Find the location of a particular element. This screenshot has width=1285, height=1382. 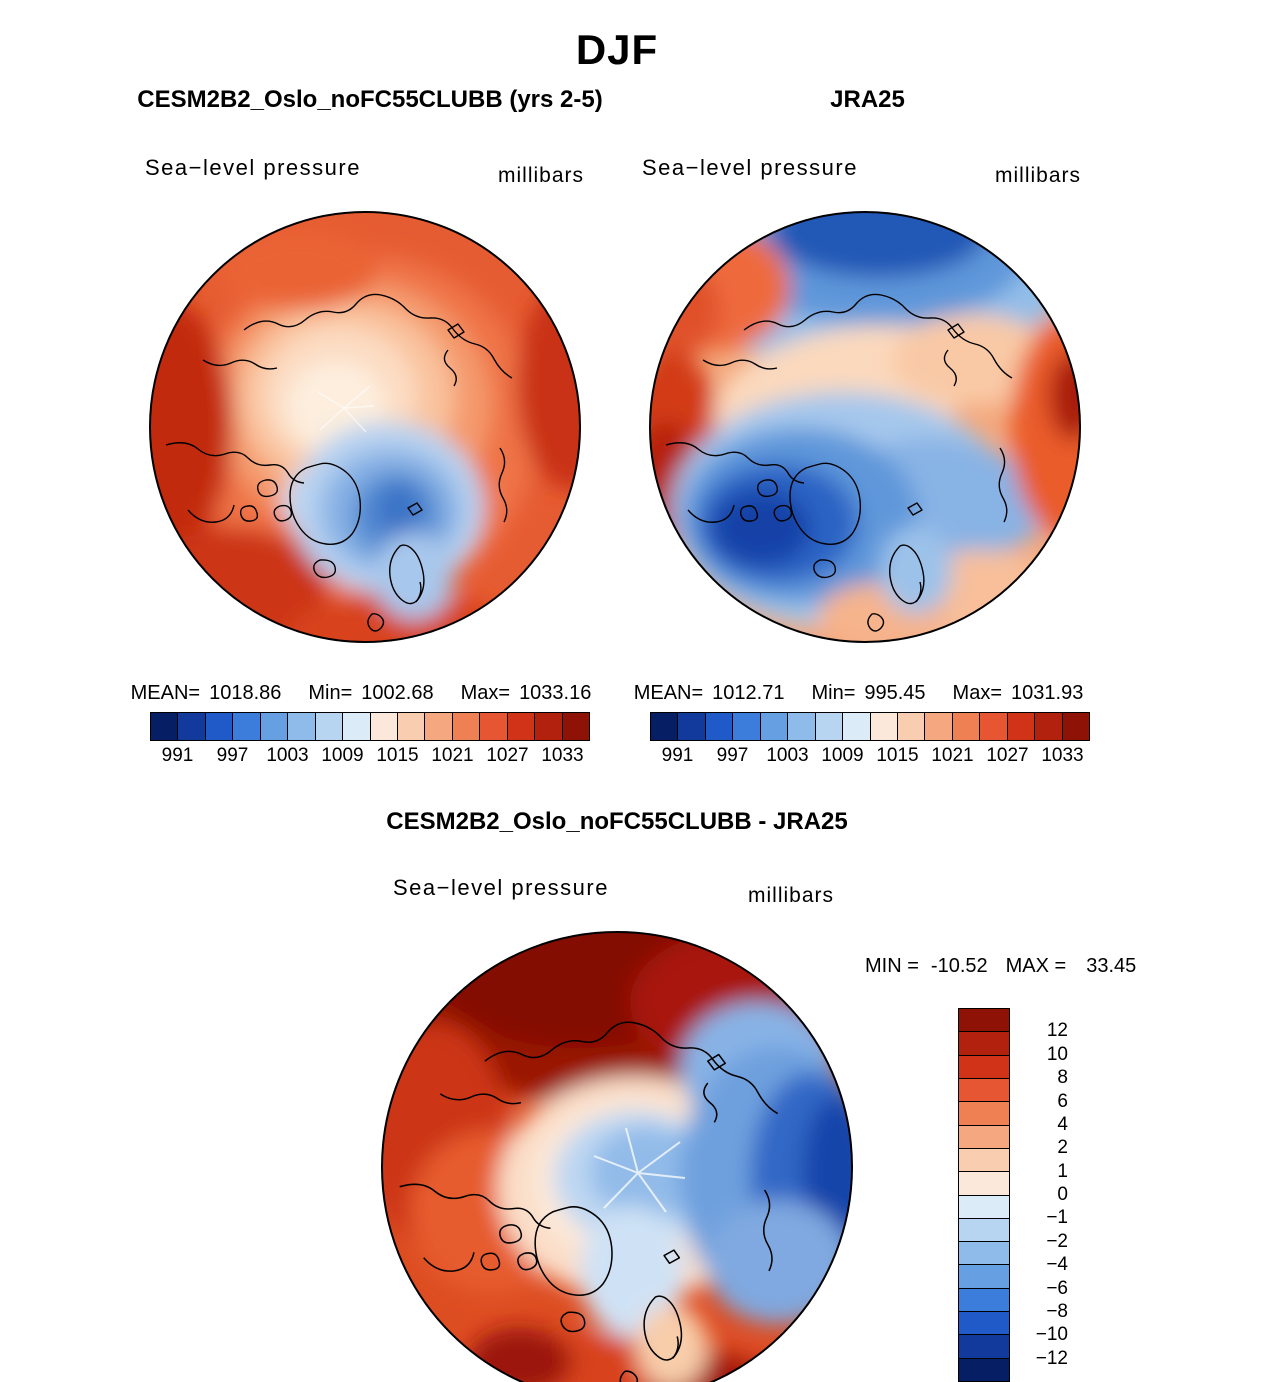

reference-map is located at coordinates (865, 427).